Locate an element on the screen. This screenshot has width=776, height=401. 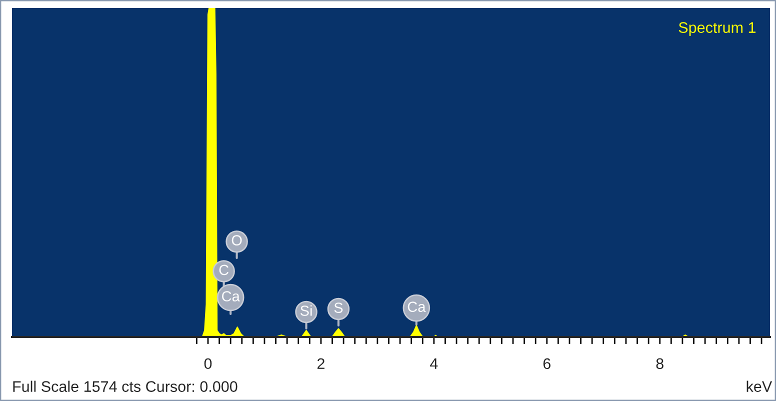
text: Spectrum 1 is located at coordinates (717, 29).